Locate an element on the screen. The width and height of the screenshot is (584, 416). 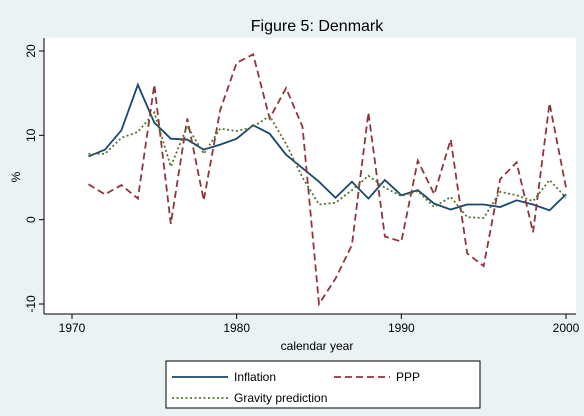
x-axis-label: calendar year is located at coordinates (317, 346).